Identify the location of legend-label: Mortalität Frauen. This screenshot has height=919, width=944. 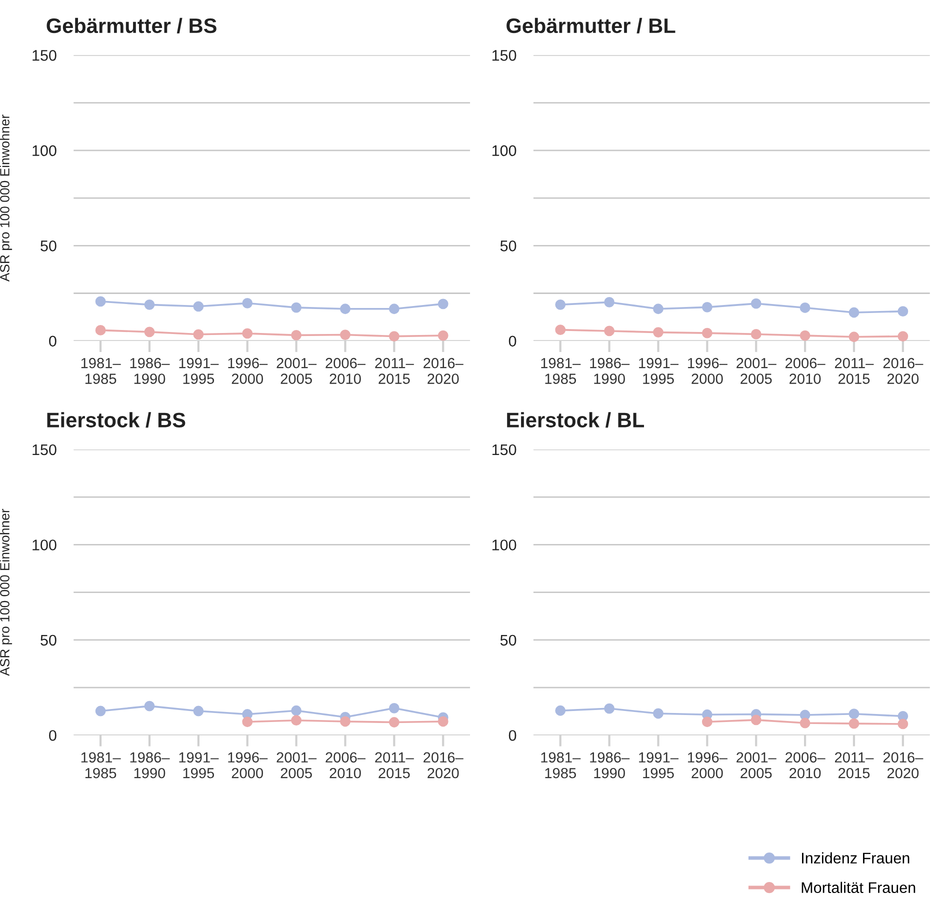
(859, 888).